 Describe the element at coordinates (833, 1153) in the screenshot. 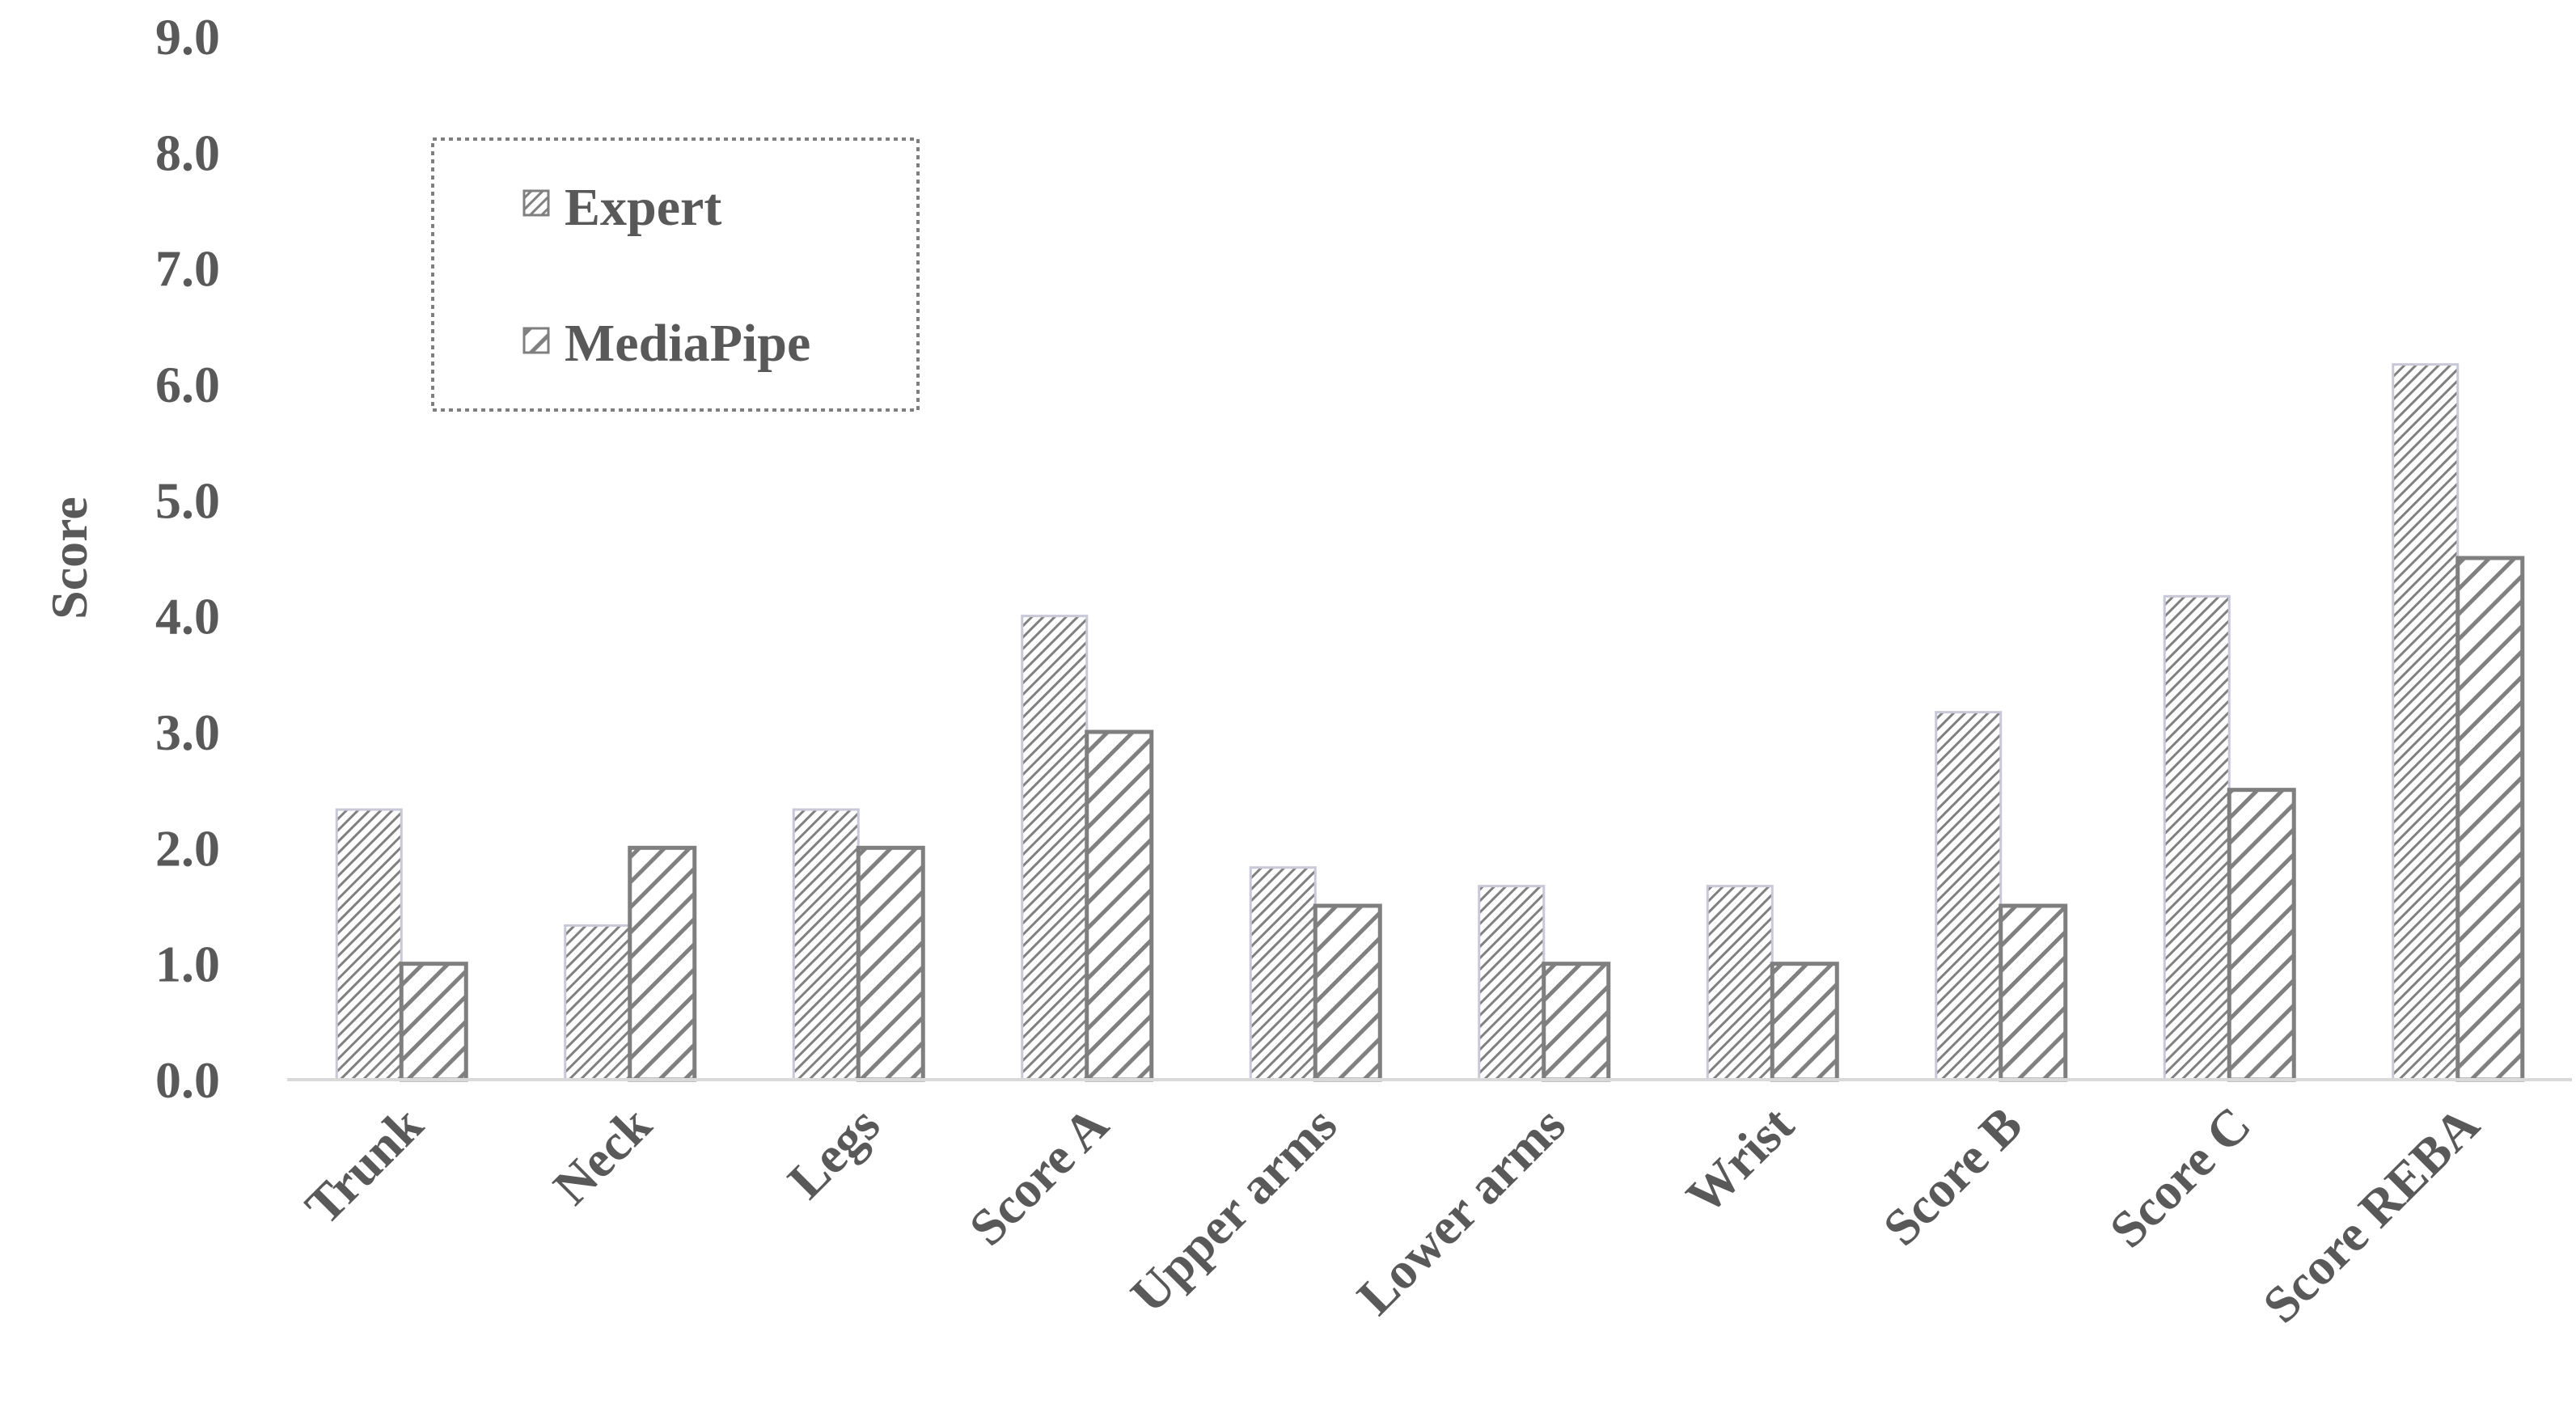

I see `x-category-label: Legs` at that location.